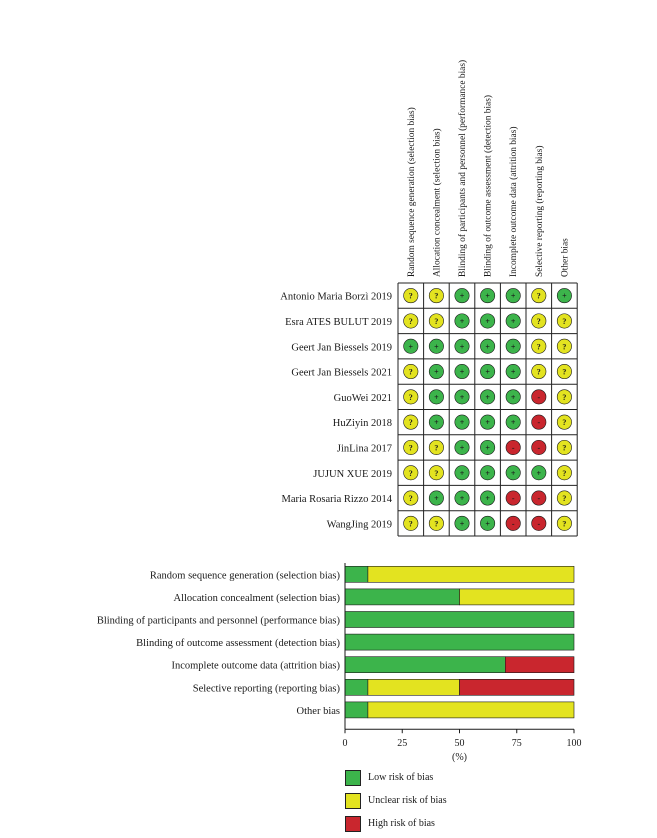 The image size is (657, 838). Describe the element at coordinates (341, 373) in the screenshot. I see `summary-study-label: Geert Jan Biessels 2021` at that location.